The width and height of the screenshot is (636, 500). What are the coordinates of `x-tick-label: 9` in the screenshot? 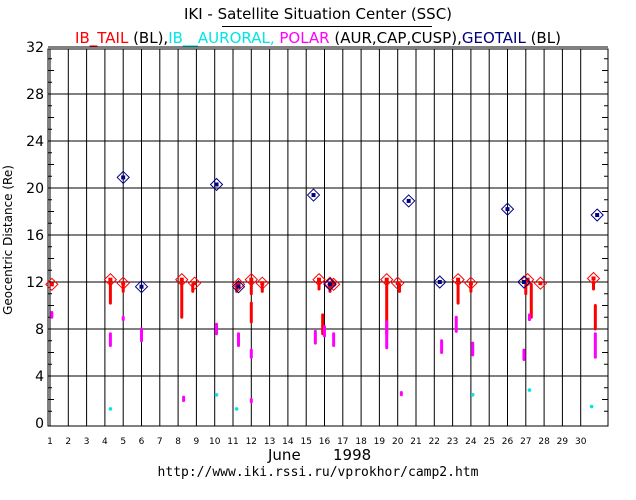 It's located at (197, 442).